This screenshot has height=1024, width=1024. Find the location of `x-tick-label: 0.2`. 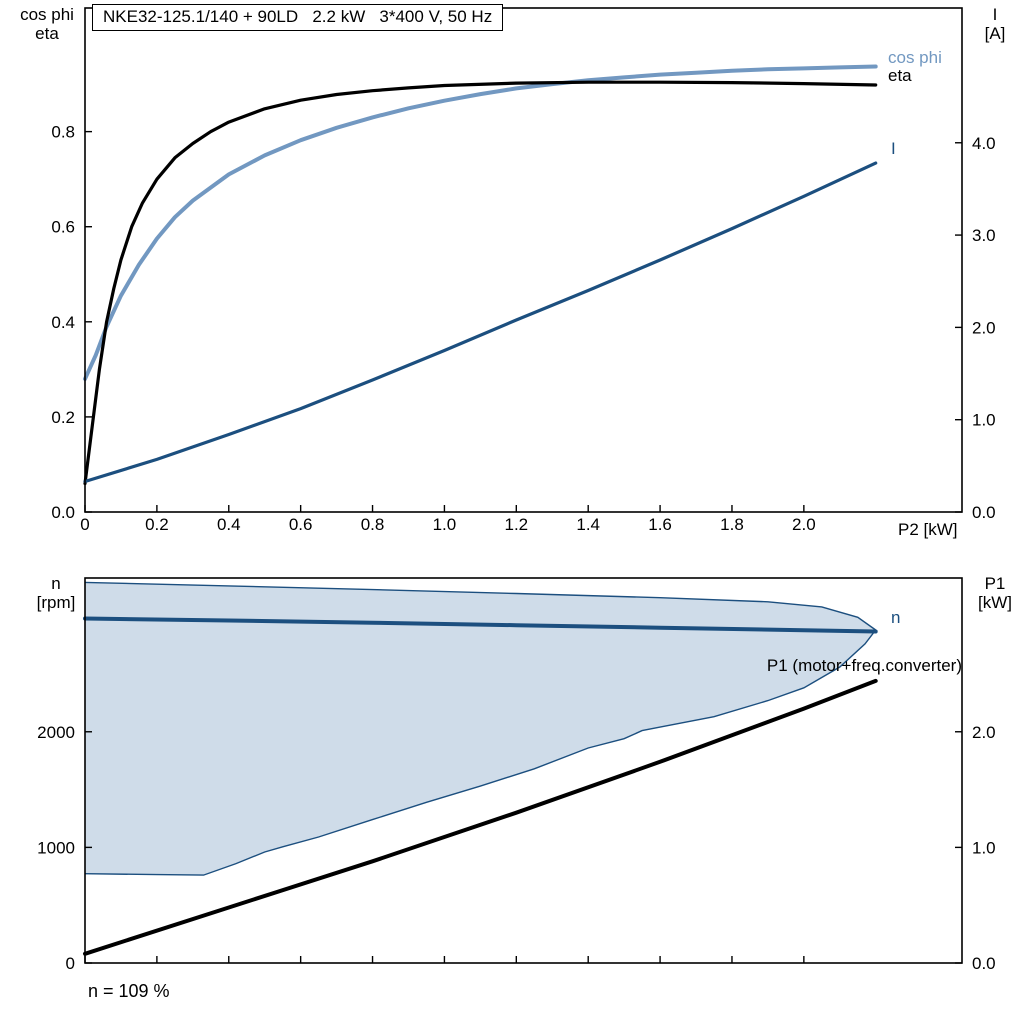

x-tick-label: 0.2 is located at coordinates (157, 524).